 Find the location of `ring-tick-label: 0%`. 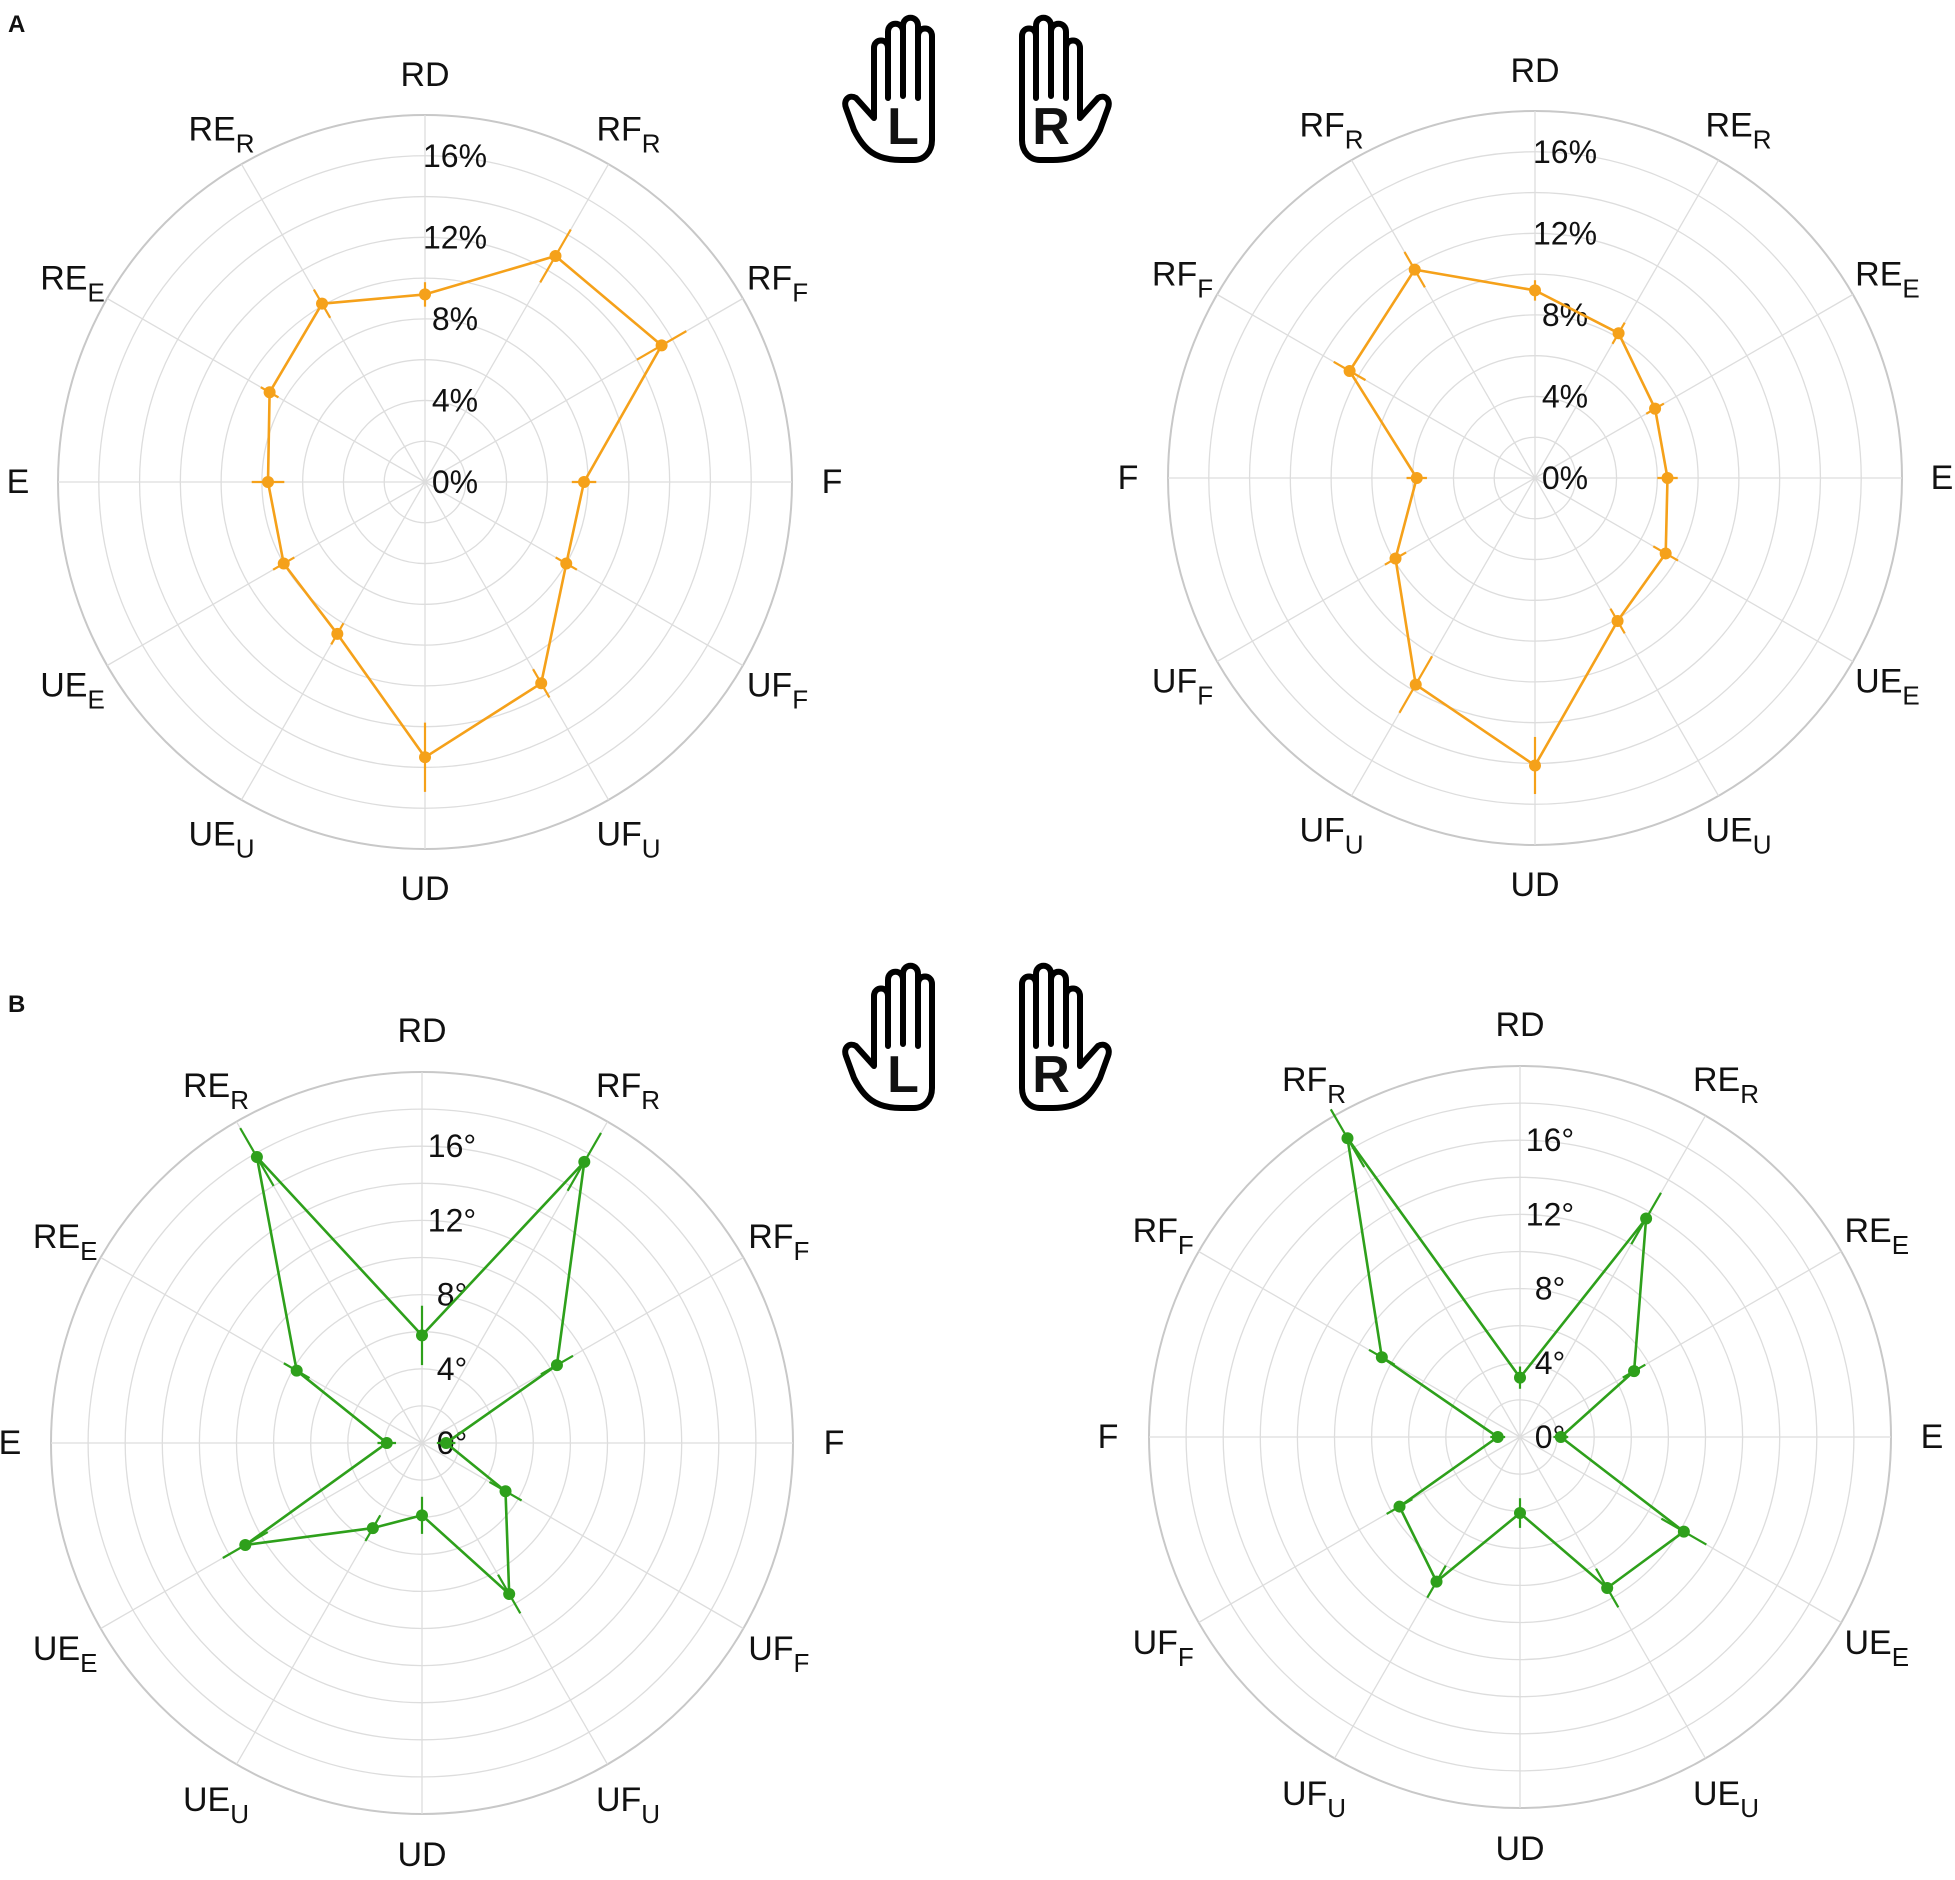

ring-tick-label: 0% is located at coordinates (1565, 478).